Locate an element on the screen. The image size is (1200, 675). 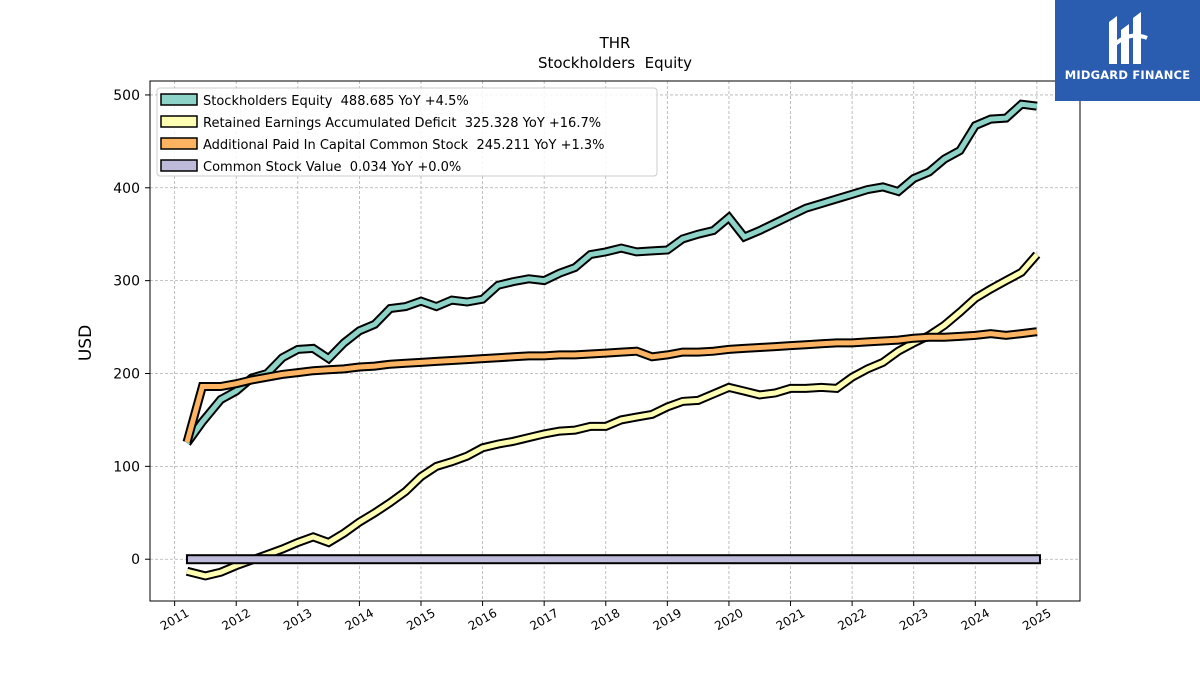
x-tick-label: 2020 is located at coordinates (728, 619).